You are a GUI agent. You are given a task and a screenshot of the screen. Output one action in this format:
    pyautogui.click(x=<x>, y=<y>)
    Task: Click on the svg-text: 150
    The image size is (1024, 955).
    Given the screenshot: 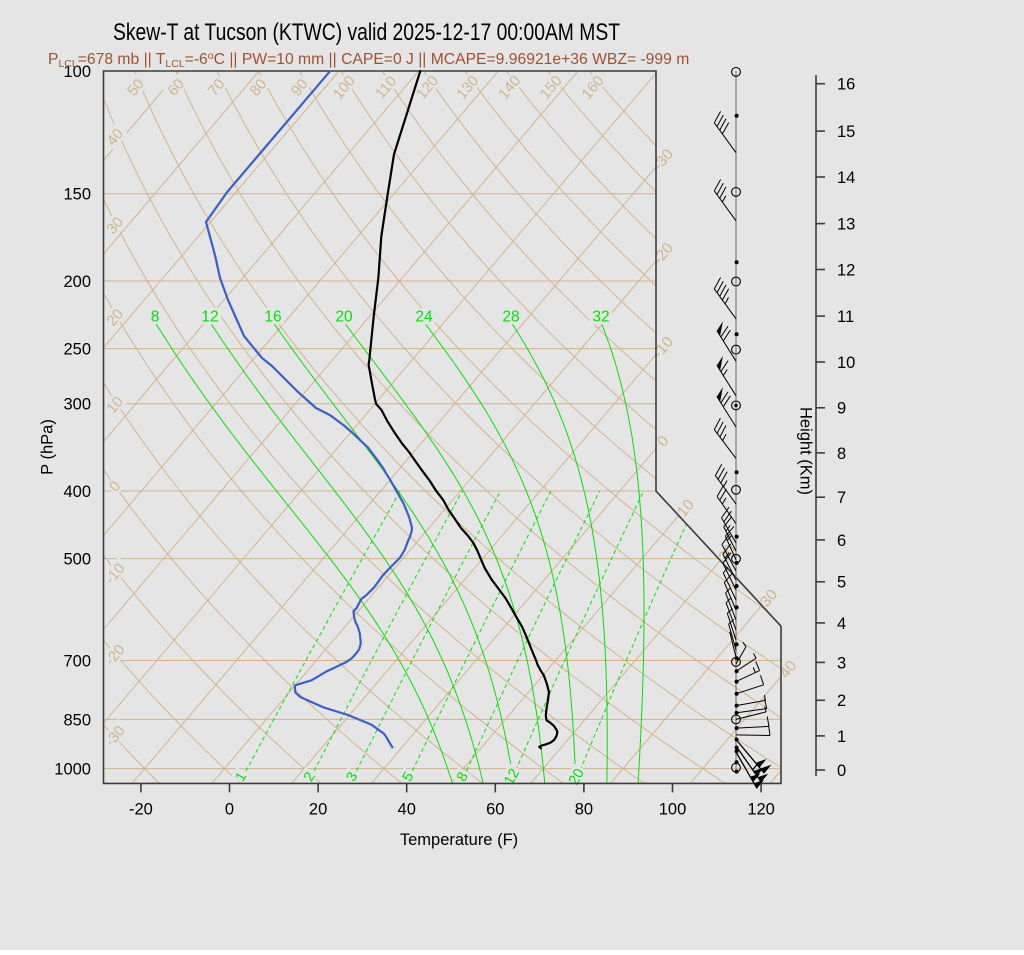 What is the action you would take?
    pyautogui.click(x=77, y=195)
    